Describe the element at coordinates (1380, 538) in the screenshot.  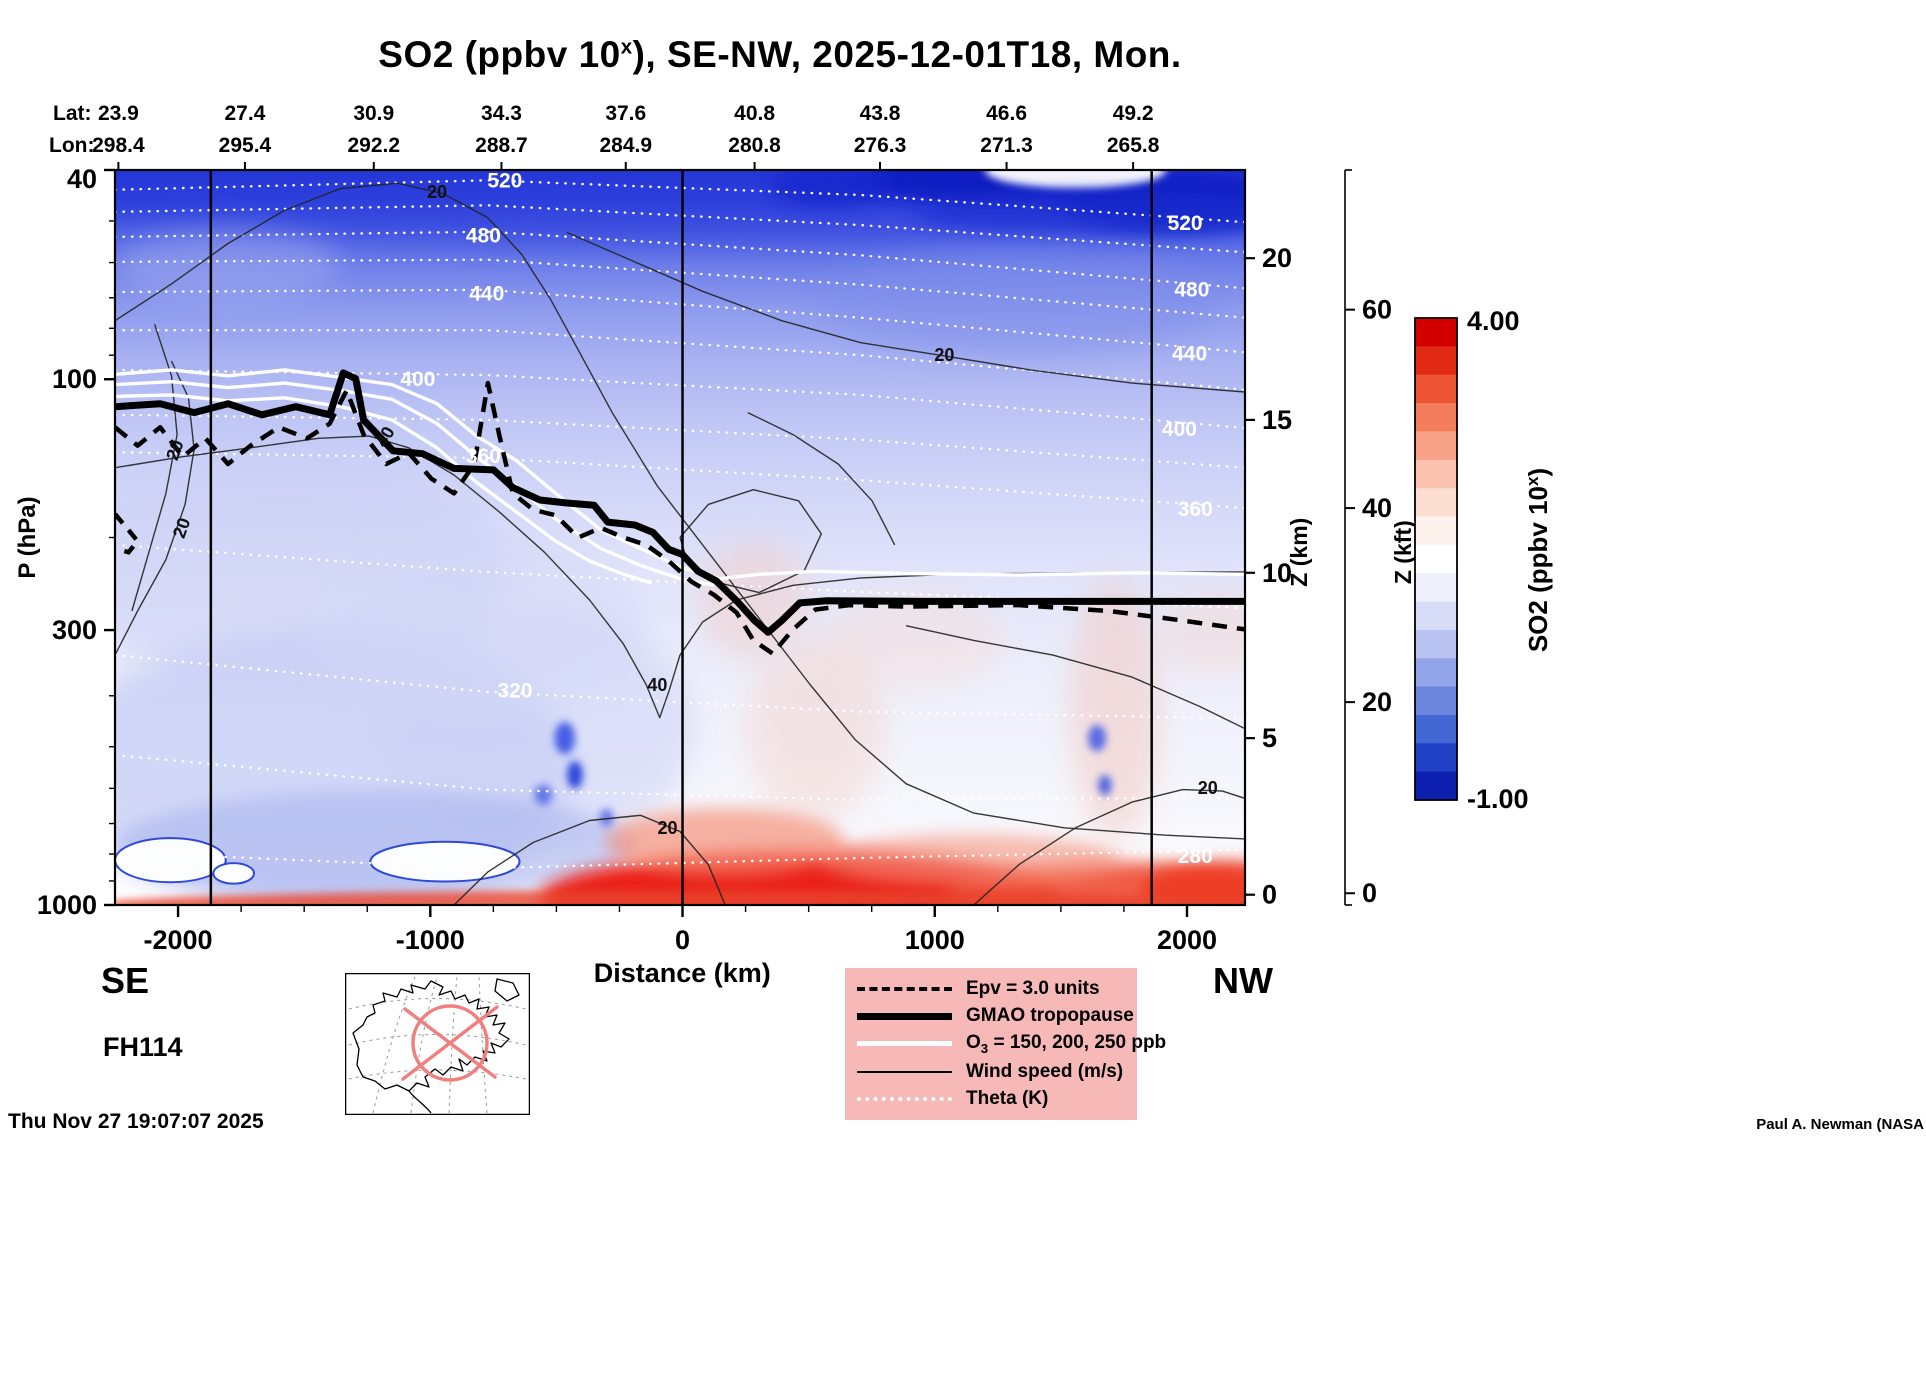
I see `z-kft-axis: 60 40 20 0 Z (kft)` at that location.